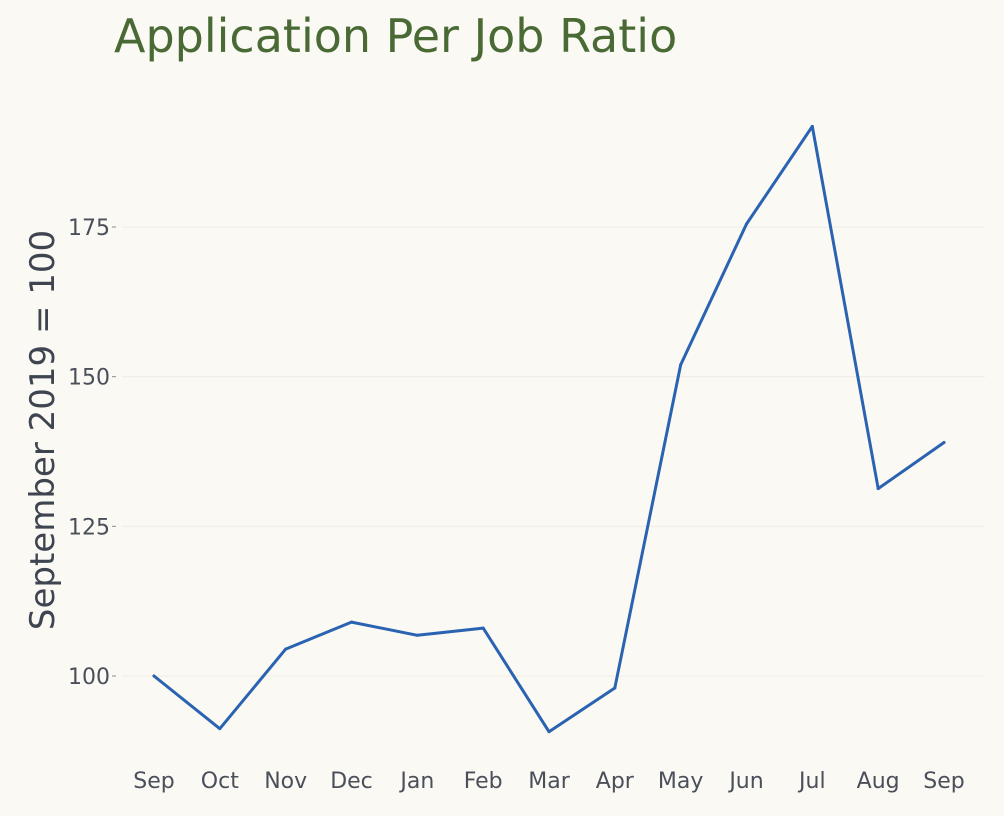 The image size is (1004, 816). What do you see at coordinates (395, 36) in the screenshot?
I see `chart-title: Application Per Job Ratio` at bounding box center [395, 36].